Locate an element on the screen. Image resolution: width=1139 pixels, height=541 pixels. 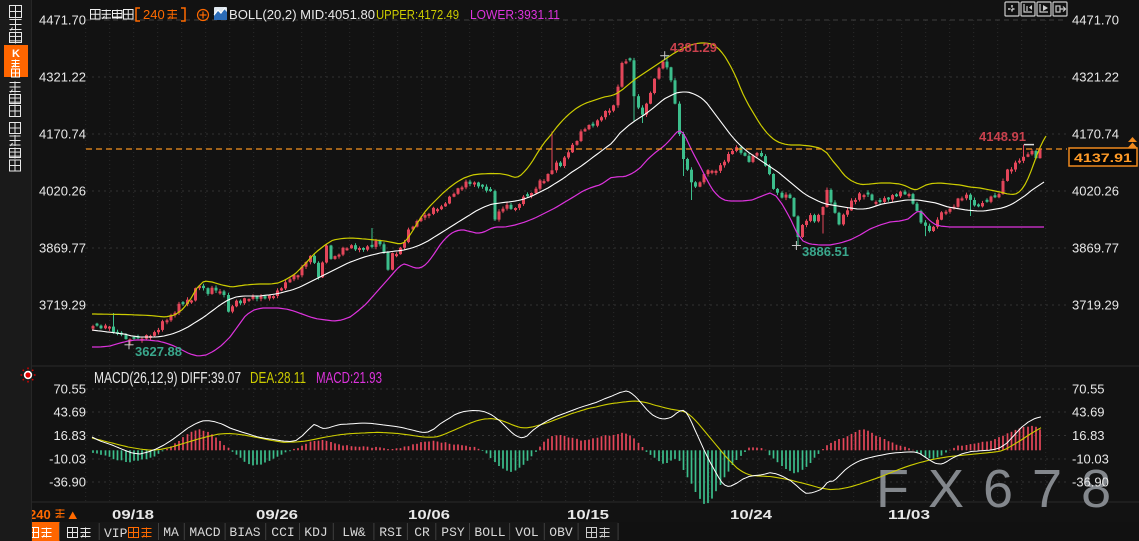
svg-text: PSY is located at coordinates (453, 532).